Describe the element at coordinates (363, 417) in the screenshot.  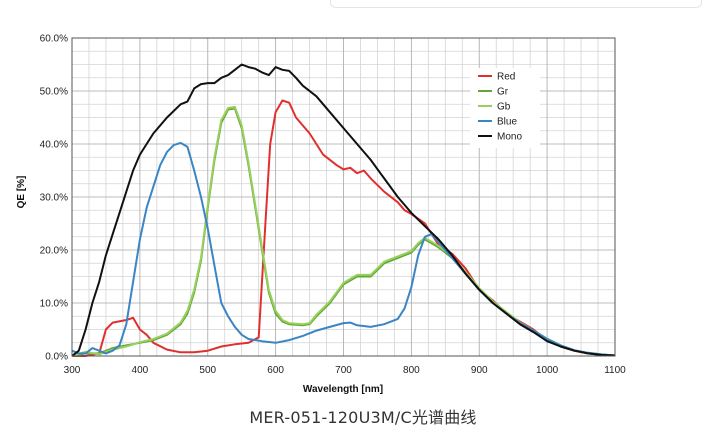
I see `chart-caption: MER-051-120U3M/C光谱曲线` at that location.